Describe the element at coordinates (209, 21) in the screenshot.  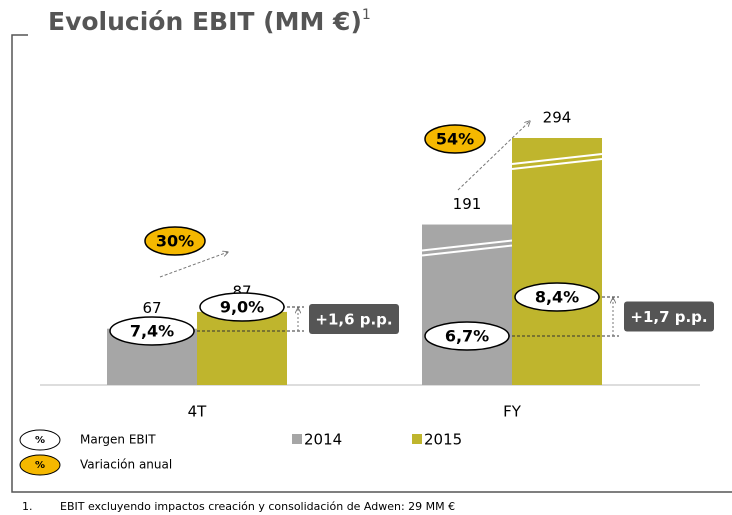
I see `chart-title: Evolución EBIT (MM €)1` at that location.